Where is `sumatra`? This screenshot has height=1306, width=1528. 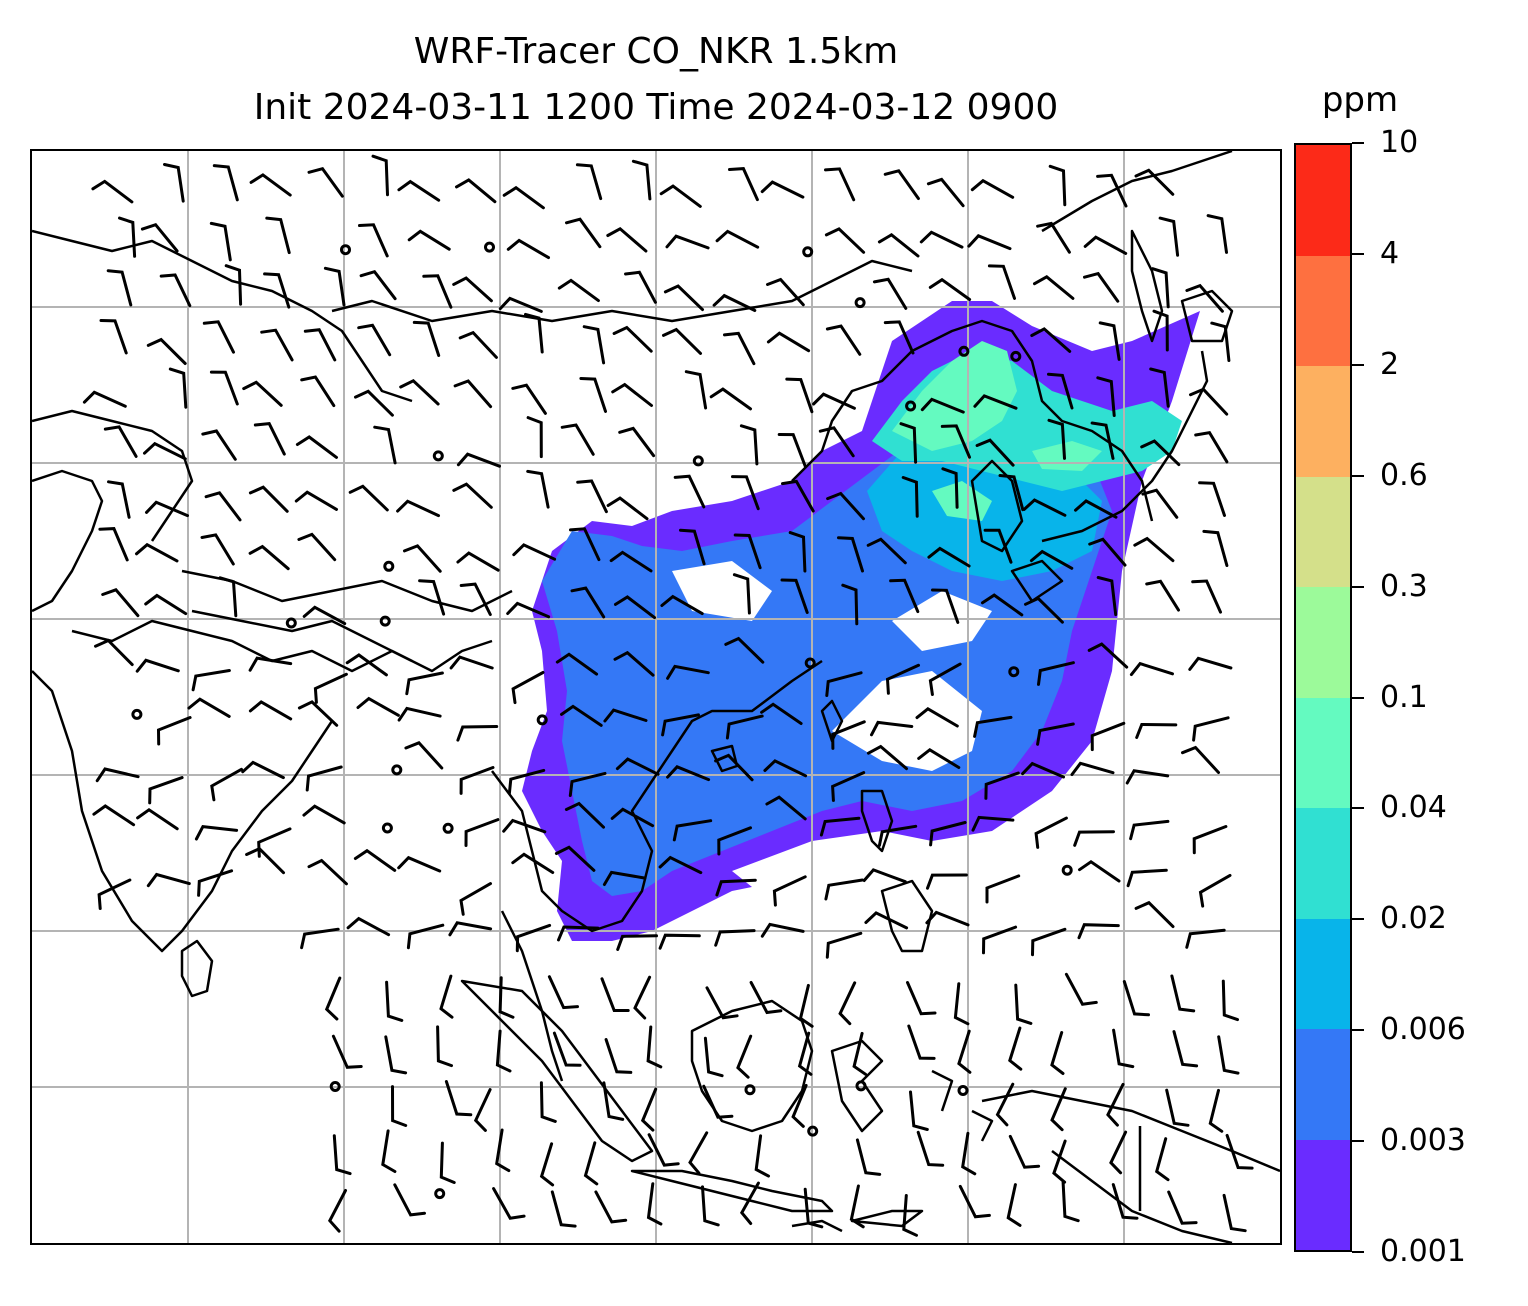
sumatra is located at coordinates (557, 1071).